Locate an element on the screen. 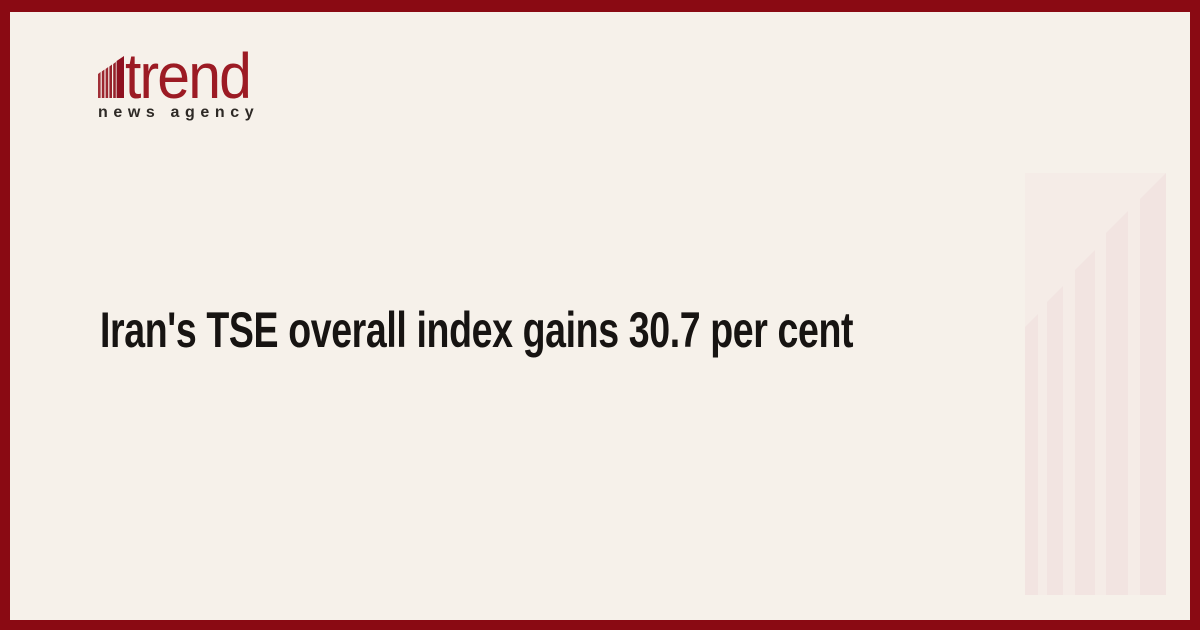 Image resolution: width=1200 pixels, height=630 pixels. ascending-bars-icon is located at coordinates (111, 77).